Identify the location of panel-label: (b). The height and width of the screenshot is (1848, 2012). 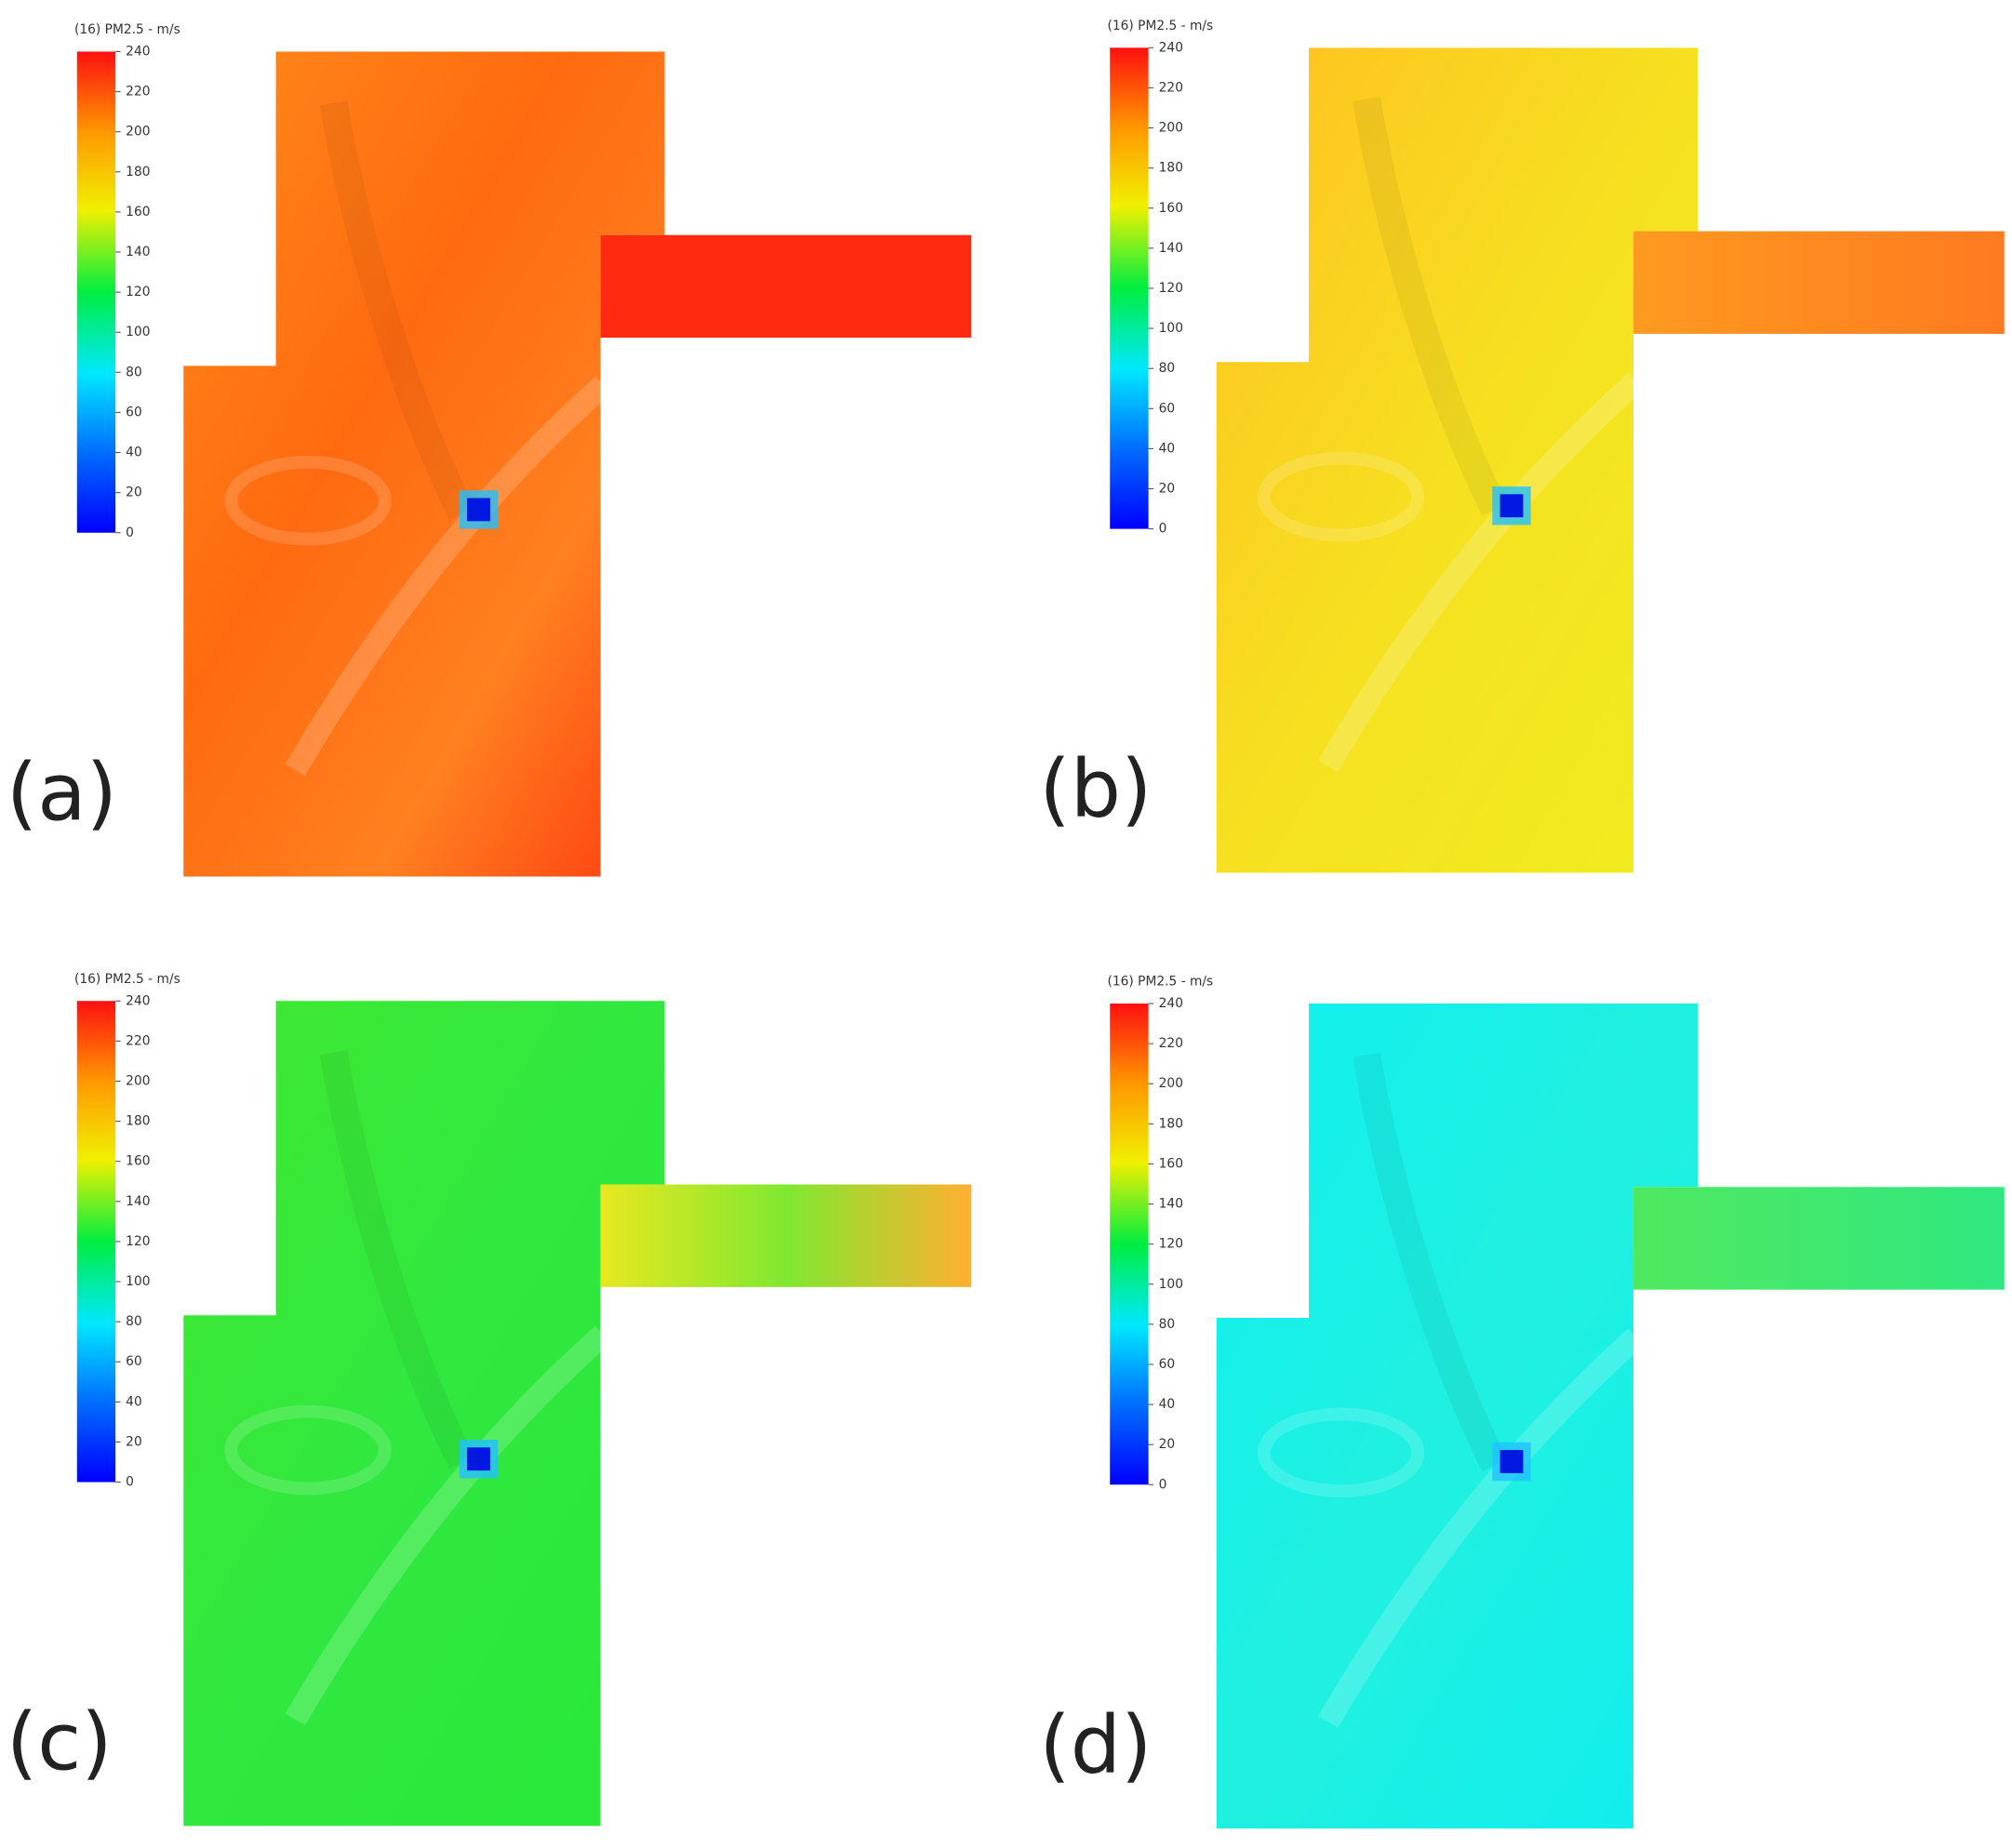
(1095, 790).